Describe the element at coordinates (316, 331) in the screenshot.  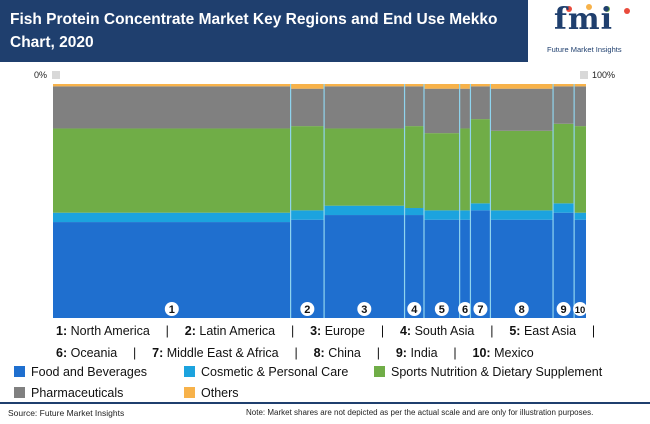
I see `region-3-number: 3:` at that location.